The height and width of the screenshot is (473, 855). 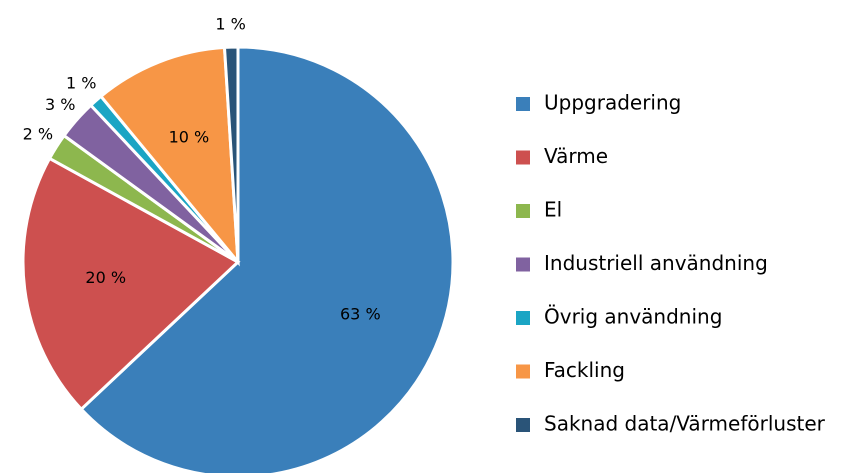 What do you see at coordinates (576, 156) in the screenshot?
I see `legend-label: Värme` at bounding box center [576, 156].